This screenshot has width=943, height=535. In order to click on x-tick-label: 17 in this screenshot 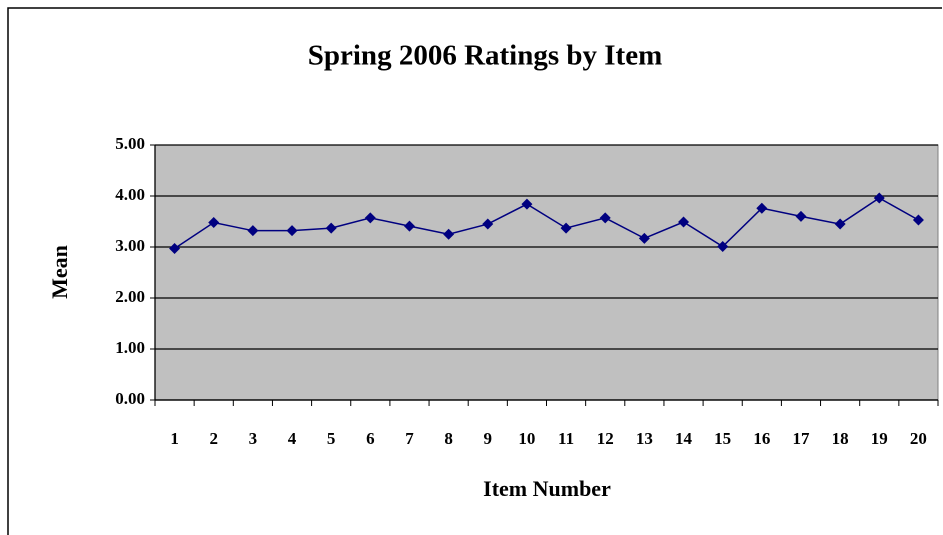, I will do `click(801, 438)`.